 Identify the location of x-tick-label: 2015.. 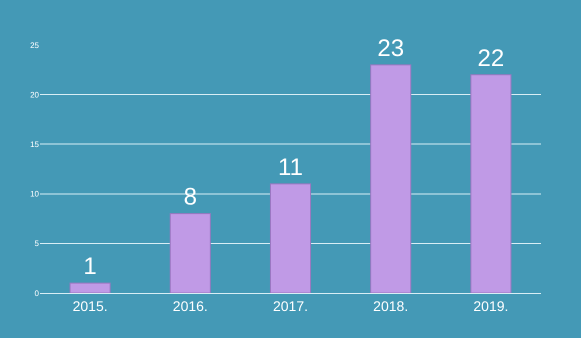
(90, 306).